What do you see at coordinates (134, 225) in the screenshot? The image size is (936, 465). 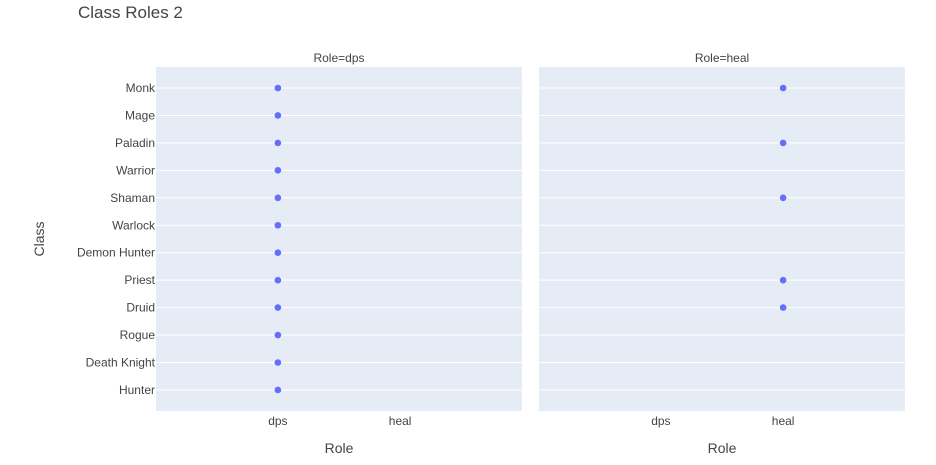 I see `y-tick-label: Warlock` at bounding box center [134, 225].